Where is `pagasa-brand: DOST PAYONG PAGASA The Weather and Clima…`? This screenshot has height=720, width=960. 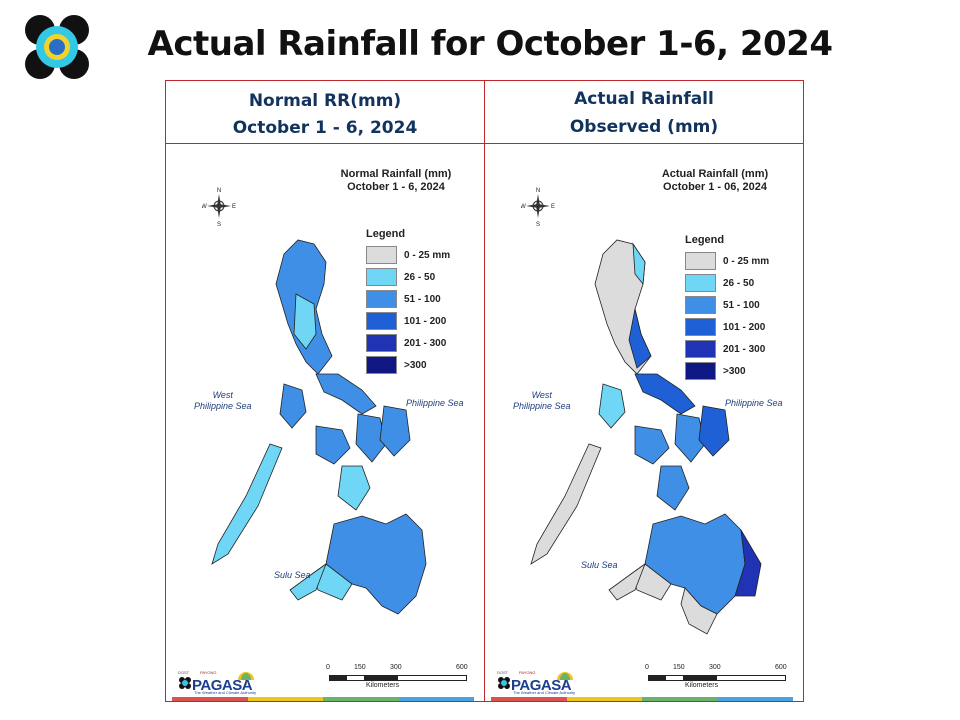
pagasa-brand: DOST PAYONG PAGASA The Weather and Clima… is located at coordinates (537, 684).